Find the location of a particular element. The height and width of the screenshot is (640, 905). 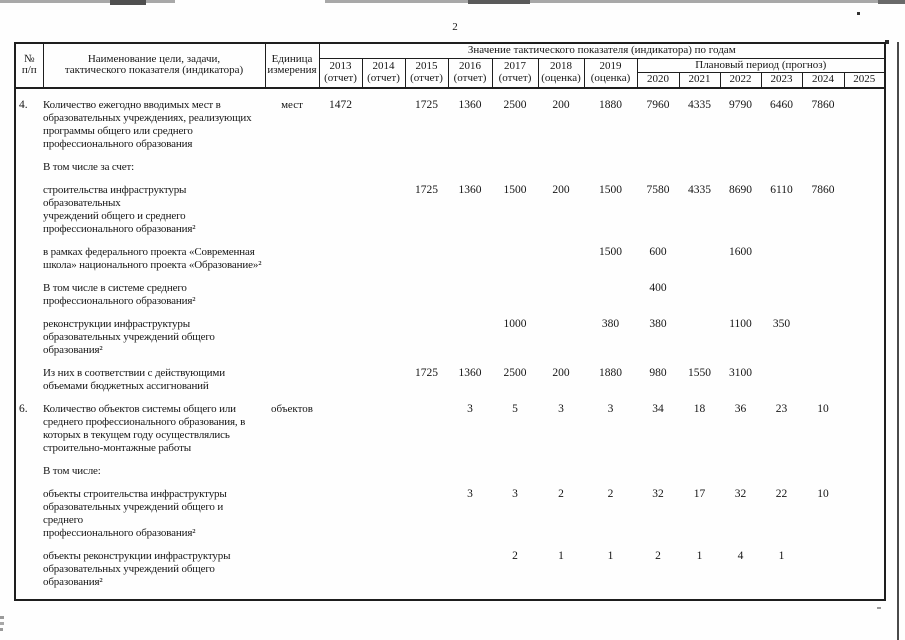

row-label: В том числе: is located at coordinates (72, 470).